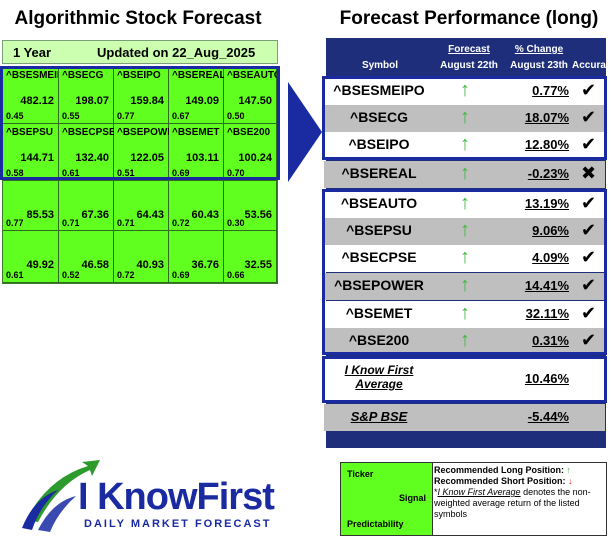 The width and height of the screenshot is (612, 545). I want to click on cell-signal: 132.40, so click(92, 158).